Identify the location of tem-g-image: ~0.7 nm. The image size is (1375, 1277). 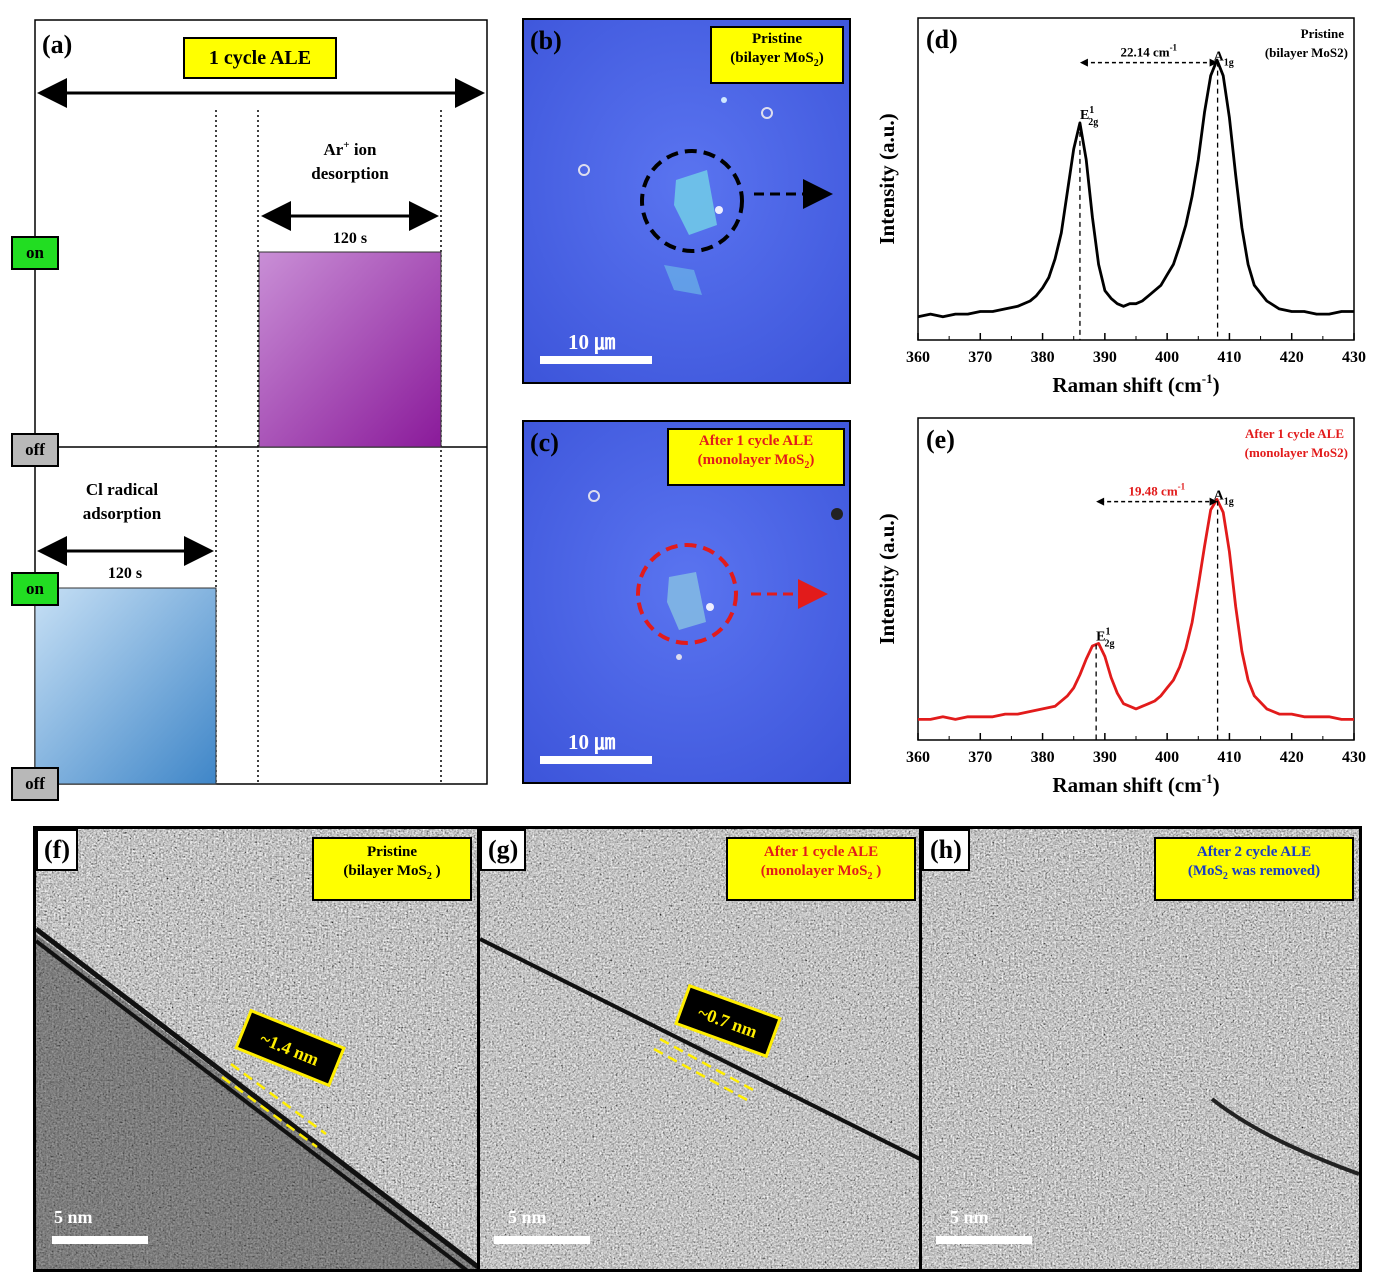
(700, 1049).